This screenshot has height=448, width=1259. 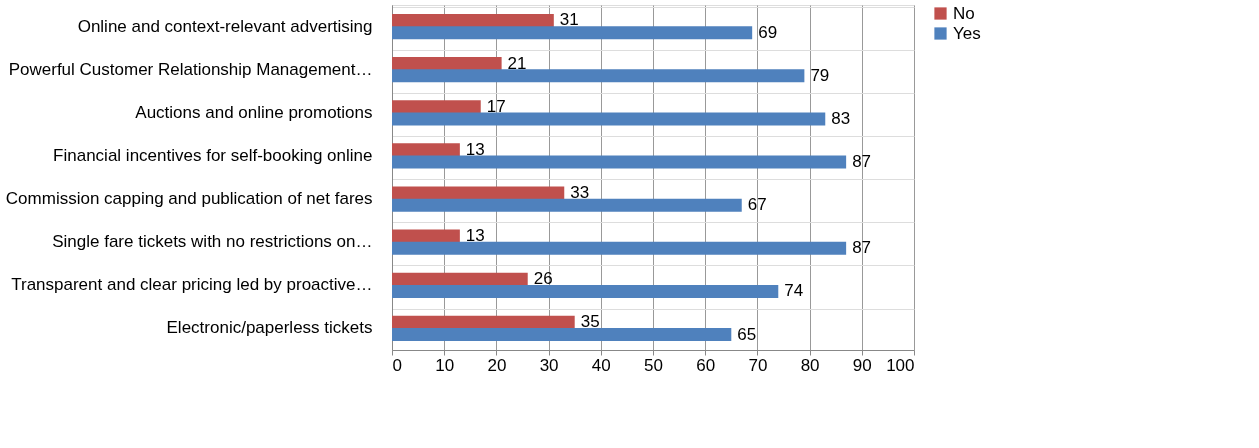 I want to click on data-label: 33, so click(x=580, y=192).